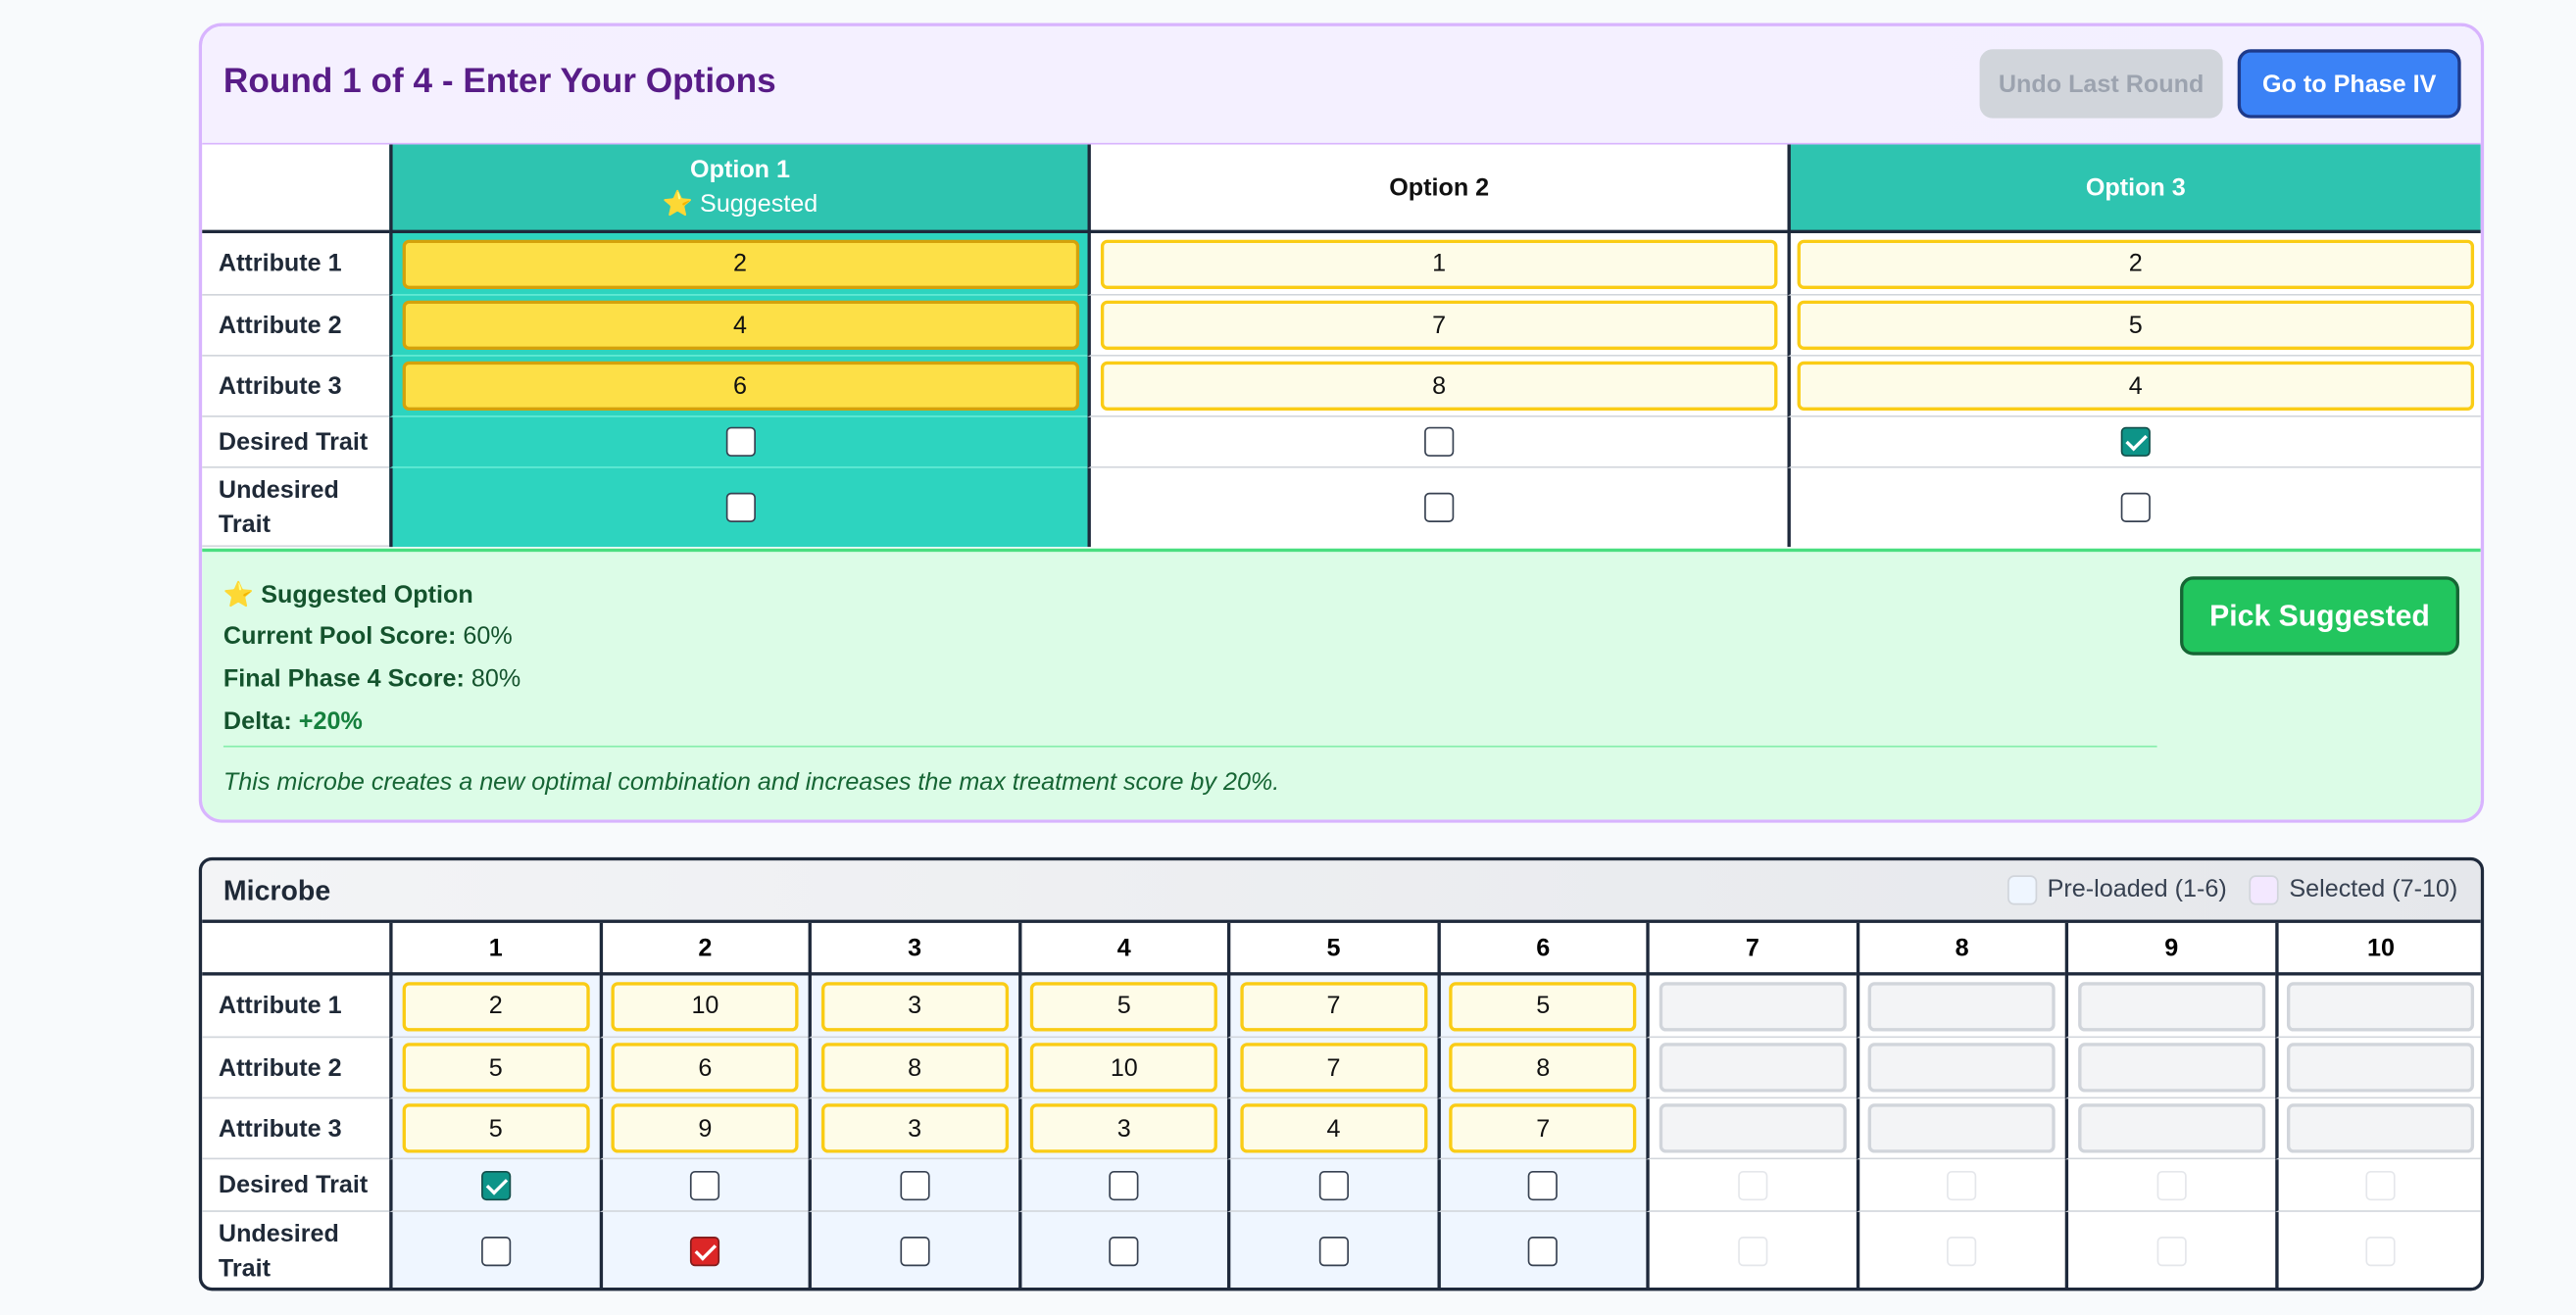 The width and height of the screenshot is (2576, 1315). What do you see at coordinates (348, 595) in the screenshot?
I see `suggestion-title: ⭐ Suggested Option` at bounding box center [348, 595].